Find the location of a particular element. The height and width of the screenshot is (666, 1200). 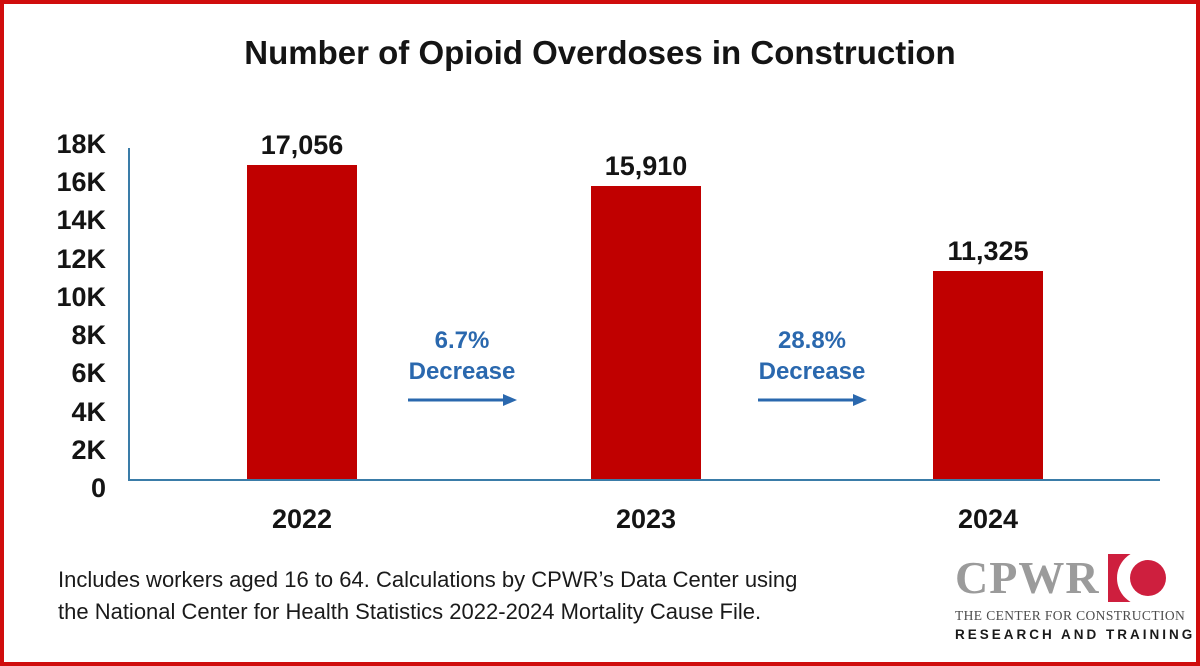

y-tick-label: 16K is located at coordinates (81, 182).